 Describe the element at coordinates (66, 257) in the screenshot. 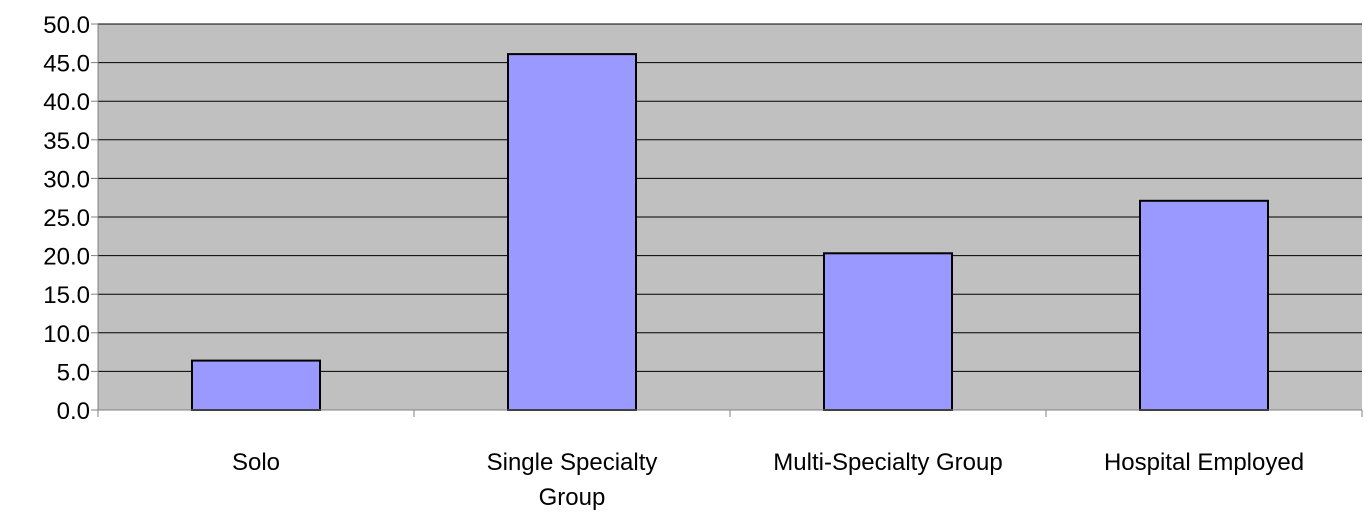

I see `y-tick-label: 20.0` at that location.